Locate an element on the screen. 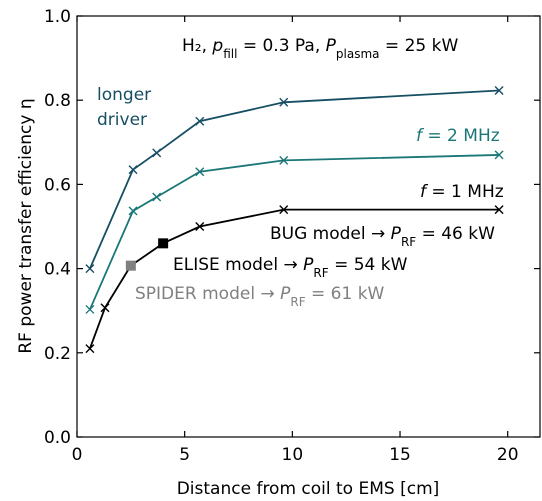 This screenshot has width=542, height=501. x-tick-label: 5 is located at coordinates (184, 455).